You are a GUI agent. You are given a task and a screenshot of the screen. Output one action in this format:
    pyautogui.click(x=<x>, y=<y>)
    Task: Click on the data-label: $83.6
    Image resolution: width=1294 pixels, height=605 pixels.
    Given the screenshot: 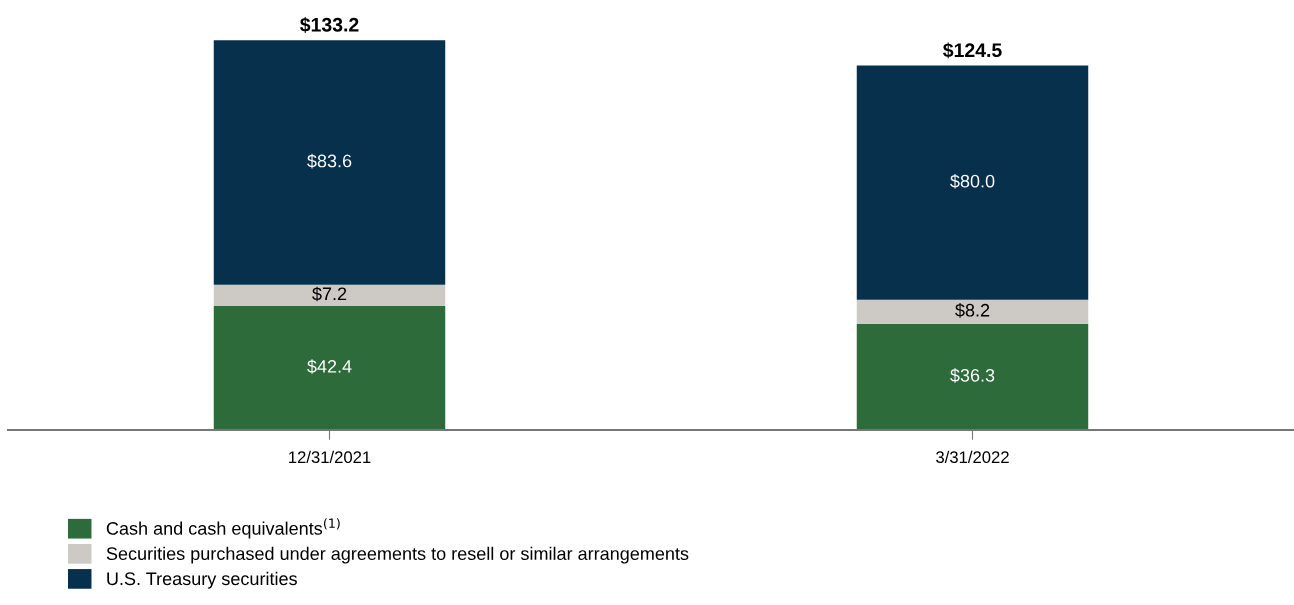 What is the action you would take?
    pyautogui.click(x=329, y=161)
    